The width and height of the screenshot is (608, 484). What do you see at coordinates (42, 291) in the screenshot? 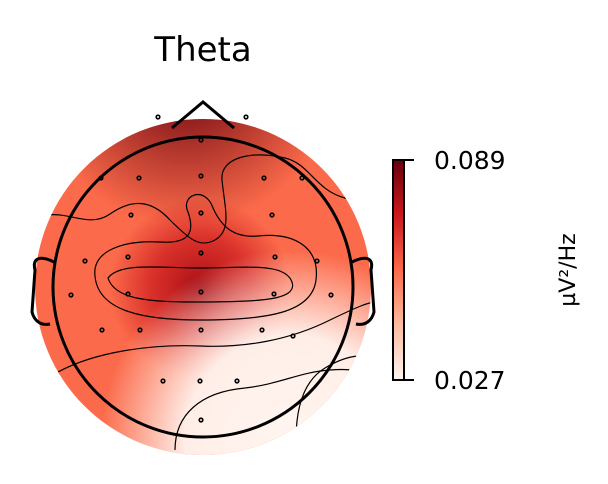
I see `left-ear-outline` at bounding box center [42, 291].